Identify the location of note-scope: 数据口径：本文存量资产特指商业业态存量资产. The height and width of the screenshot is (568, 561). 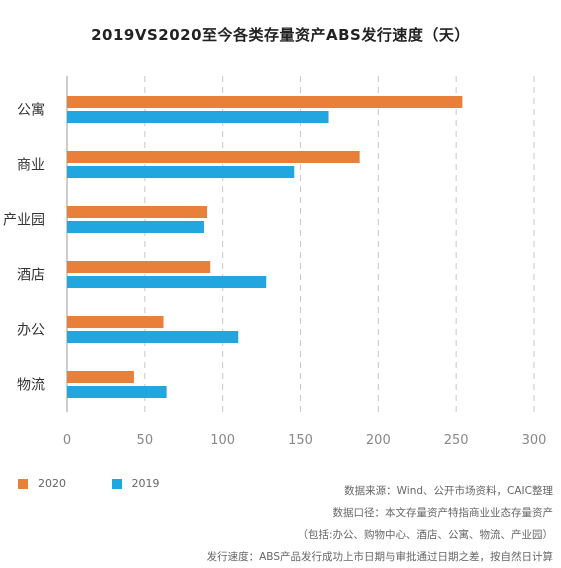
(443, 513).